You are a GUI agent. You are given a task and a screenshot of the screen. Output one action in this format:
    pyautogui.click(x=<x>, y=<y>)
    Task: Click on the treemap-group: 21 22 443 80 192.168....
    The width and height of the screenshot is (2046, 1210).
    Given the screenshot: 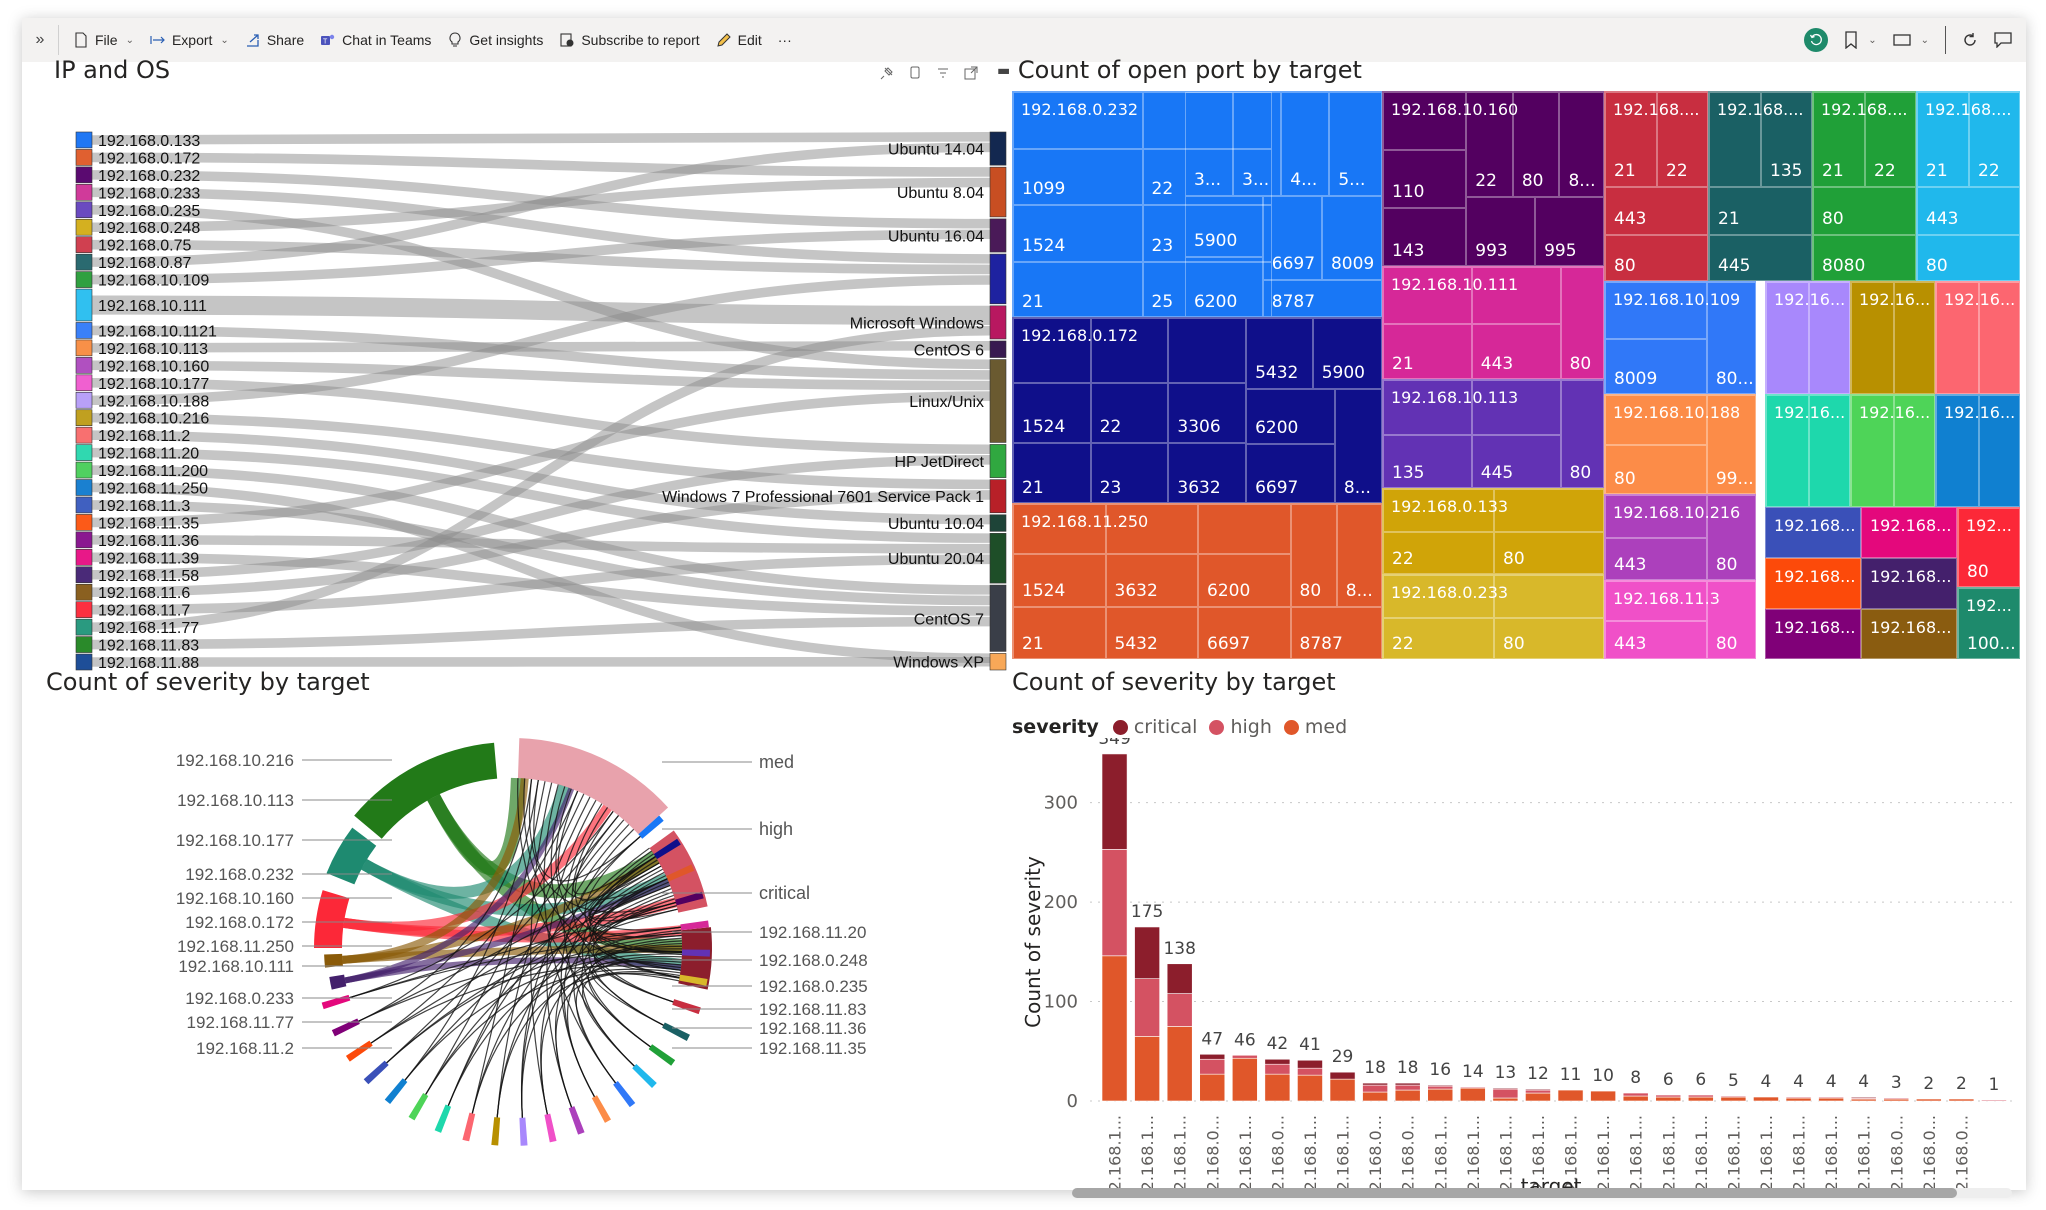 What is the action you would take?
    pyautogui.click(x=1968, y=186)
    